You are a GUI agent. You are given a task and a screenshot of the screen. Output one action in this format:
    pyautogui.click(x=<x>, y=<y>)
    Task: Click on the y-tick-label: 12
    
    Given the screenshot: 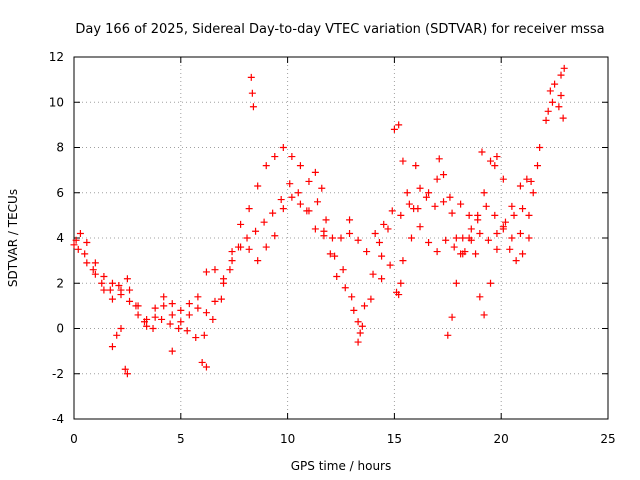 What is the action you would take?
    pyautogui.click(x=56, y=57)
    